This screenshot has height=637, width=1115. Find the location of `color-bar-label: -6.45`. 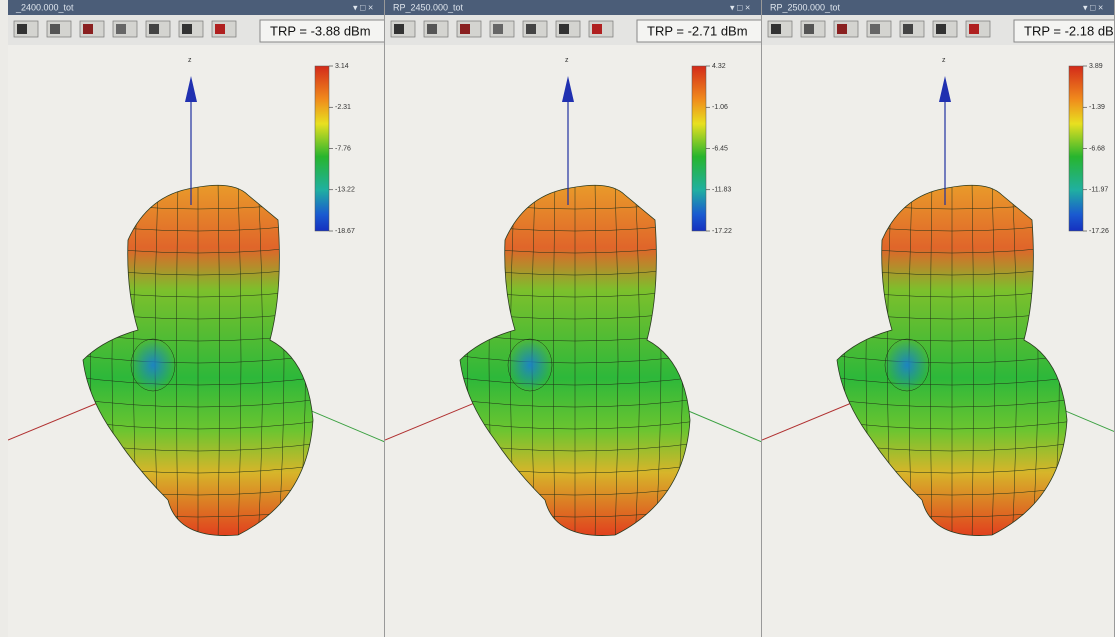

color-bar-label: -6.45 is located at coordinates (720, 148).